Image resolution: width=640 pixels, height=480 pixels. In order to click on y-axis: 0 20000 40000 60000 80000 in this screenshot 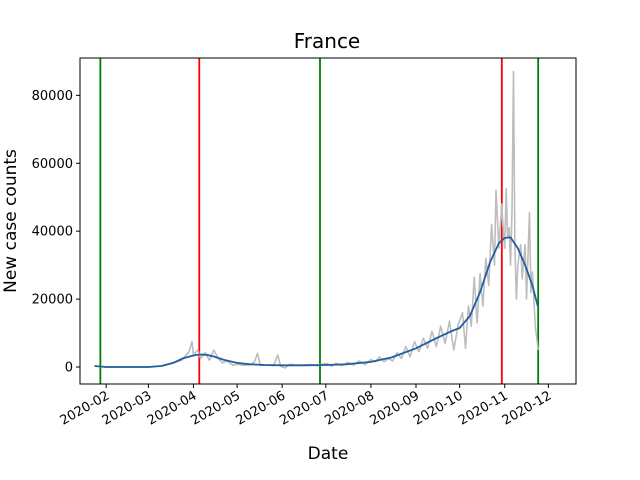, I will do `click(56, 232)`.